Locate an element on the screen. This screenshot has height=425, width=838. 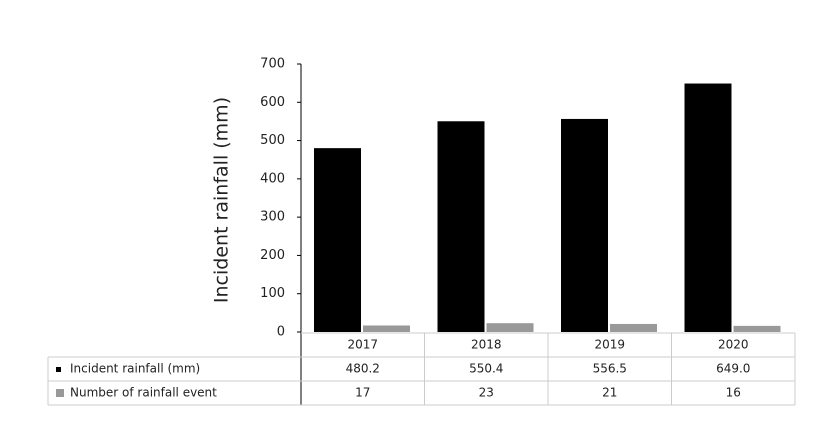
x-tick-label: 2019 is located at coordinates (609, 345).